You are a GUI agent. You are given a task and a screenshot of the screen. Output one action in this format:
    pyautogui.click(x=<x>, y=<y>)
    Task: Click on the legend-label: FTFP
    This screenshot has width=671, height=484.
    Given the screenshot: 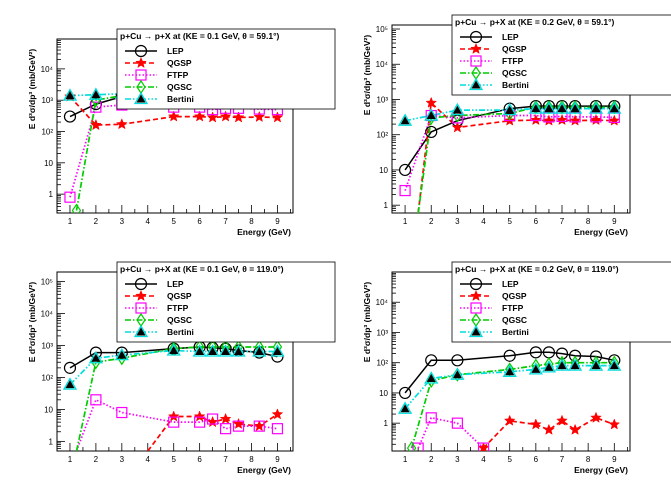 What is the action you would take?
    pyautogui.click(x=178, y=308)
    